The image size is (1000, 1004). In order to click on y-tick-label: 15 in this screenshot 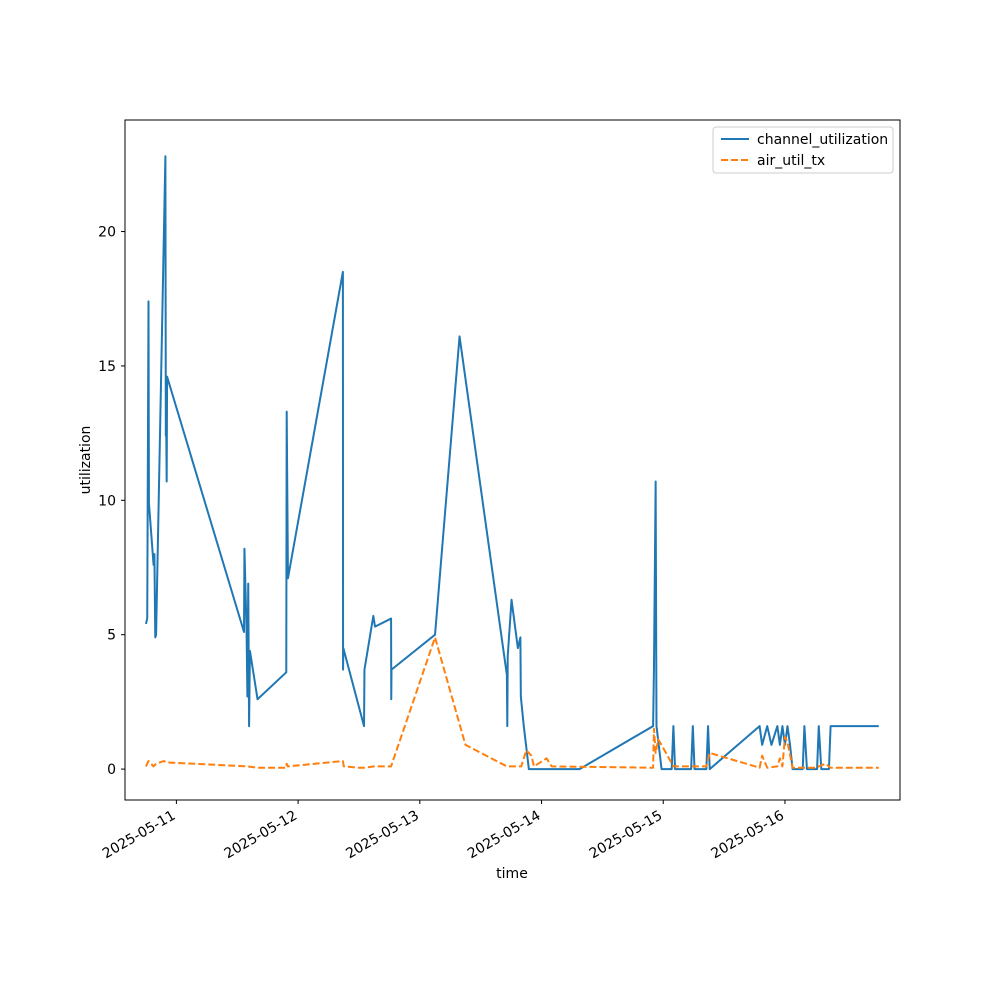, I will do `click(107, 367)`.